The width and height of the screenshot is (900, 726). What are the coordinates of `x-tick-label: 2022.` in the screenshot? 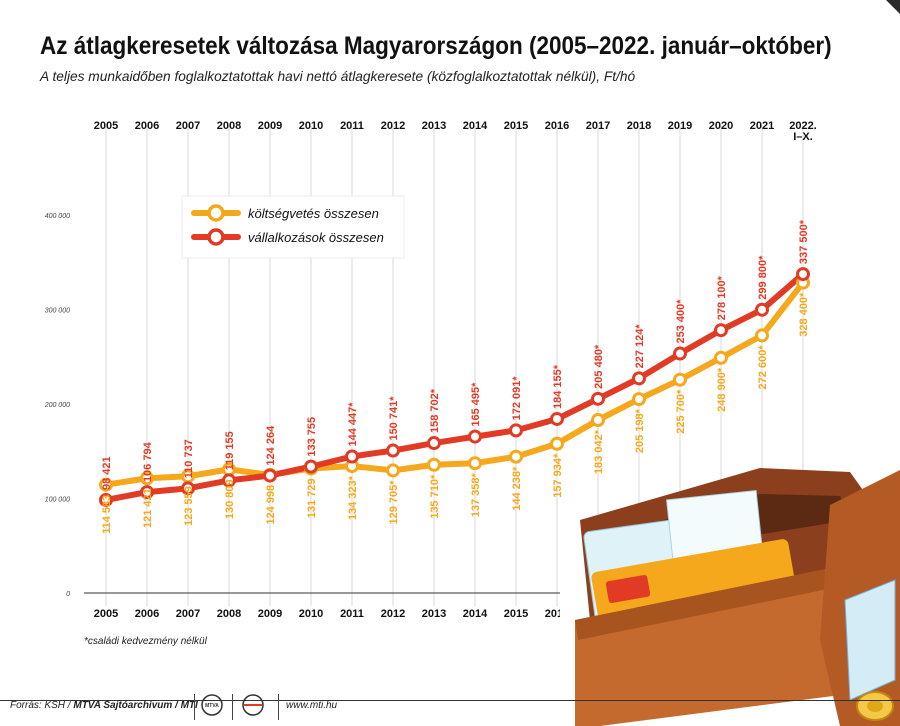 It's located at (803, 126).